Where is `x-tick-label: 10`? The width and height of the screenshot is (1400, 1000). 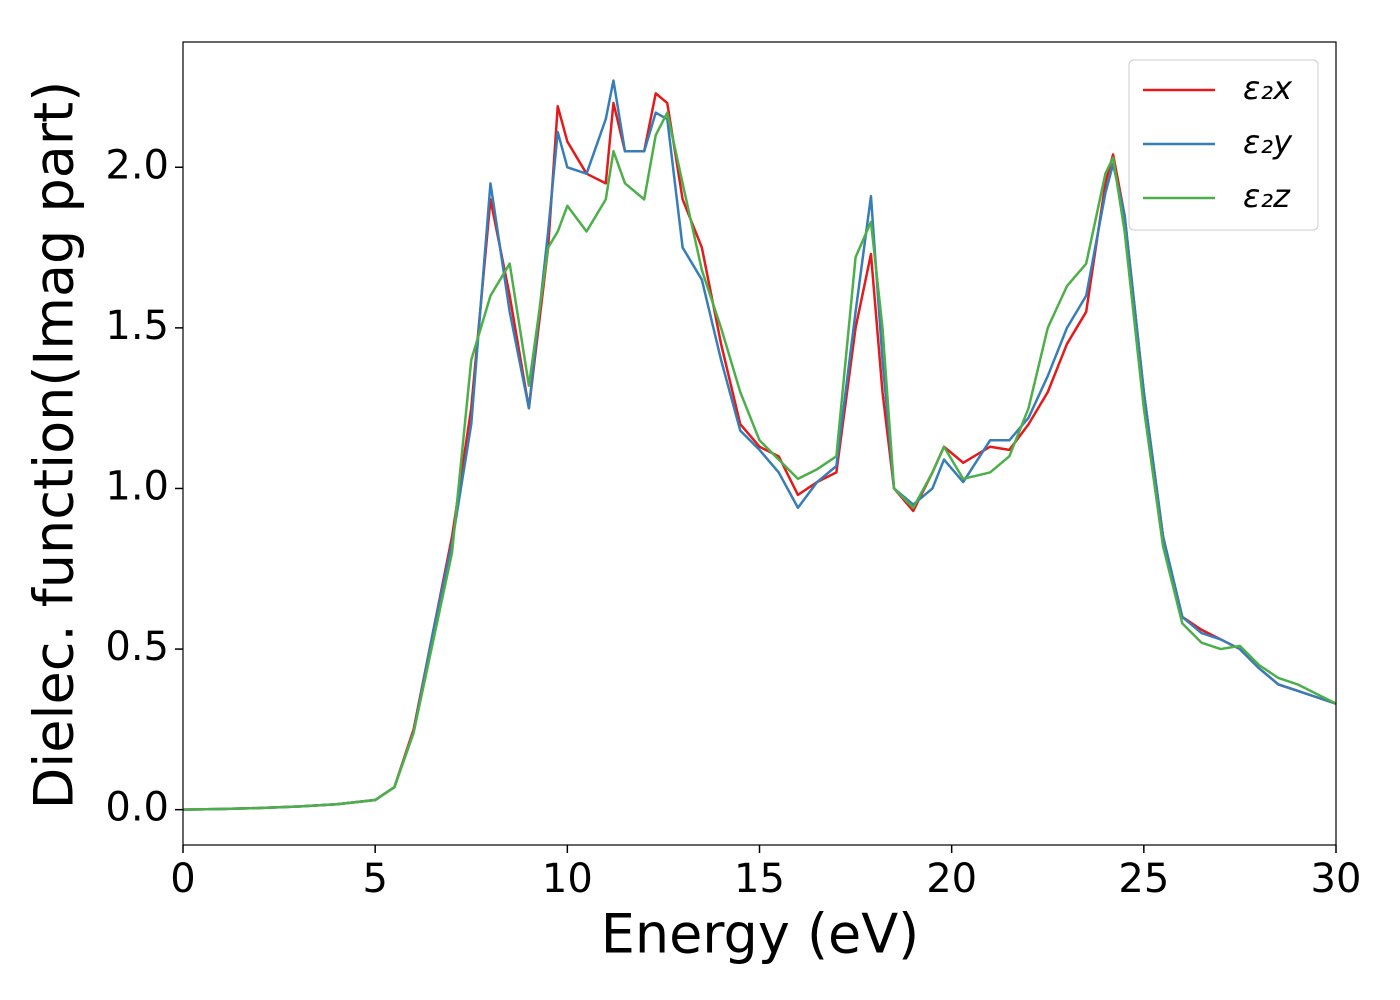
x-tick-label: 10 is located at coordinates (567, 879).